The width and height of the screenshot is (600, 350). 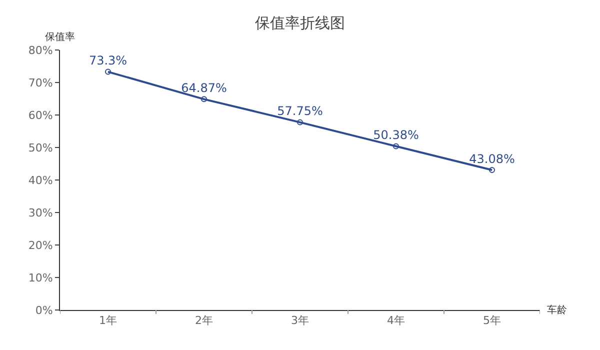 What do you see at coordinates (108, 61) in the screenshot?
I see `data-label: 73.3%` at bounding box center [108, 61].